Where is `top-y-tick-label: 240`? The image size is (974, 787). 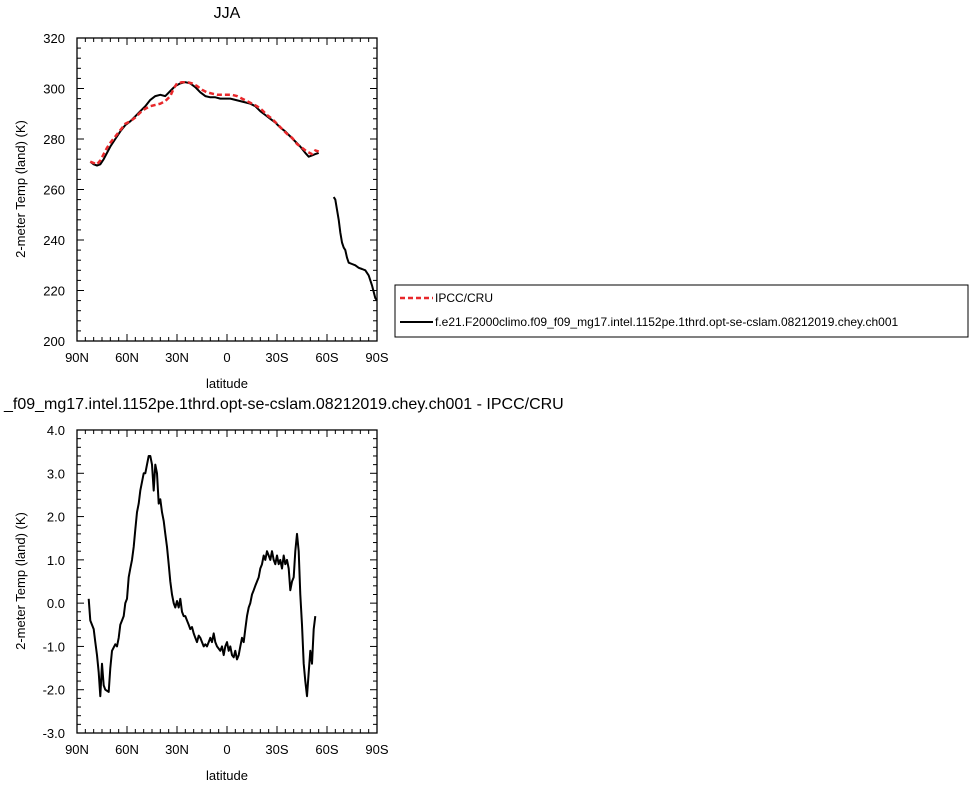
top-y-tick-label: 240 is located at coordinates (54, 240).